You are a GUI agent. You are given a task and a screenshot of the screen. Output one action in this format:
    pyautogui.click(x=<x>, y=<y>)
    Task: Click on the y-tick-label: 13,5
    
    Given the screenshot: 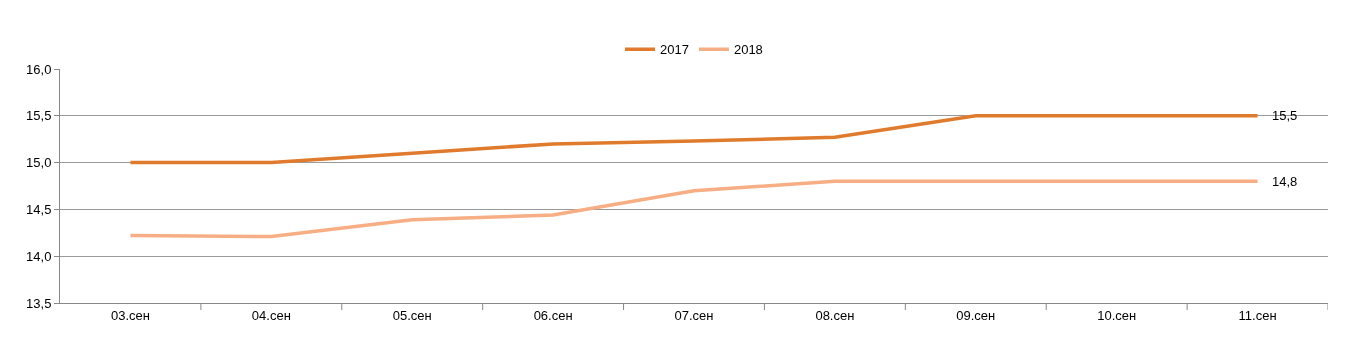 What is the action you would take?
    pyautogui.click(x=39, y=303)
    